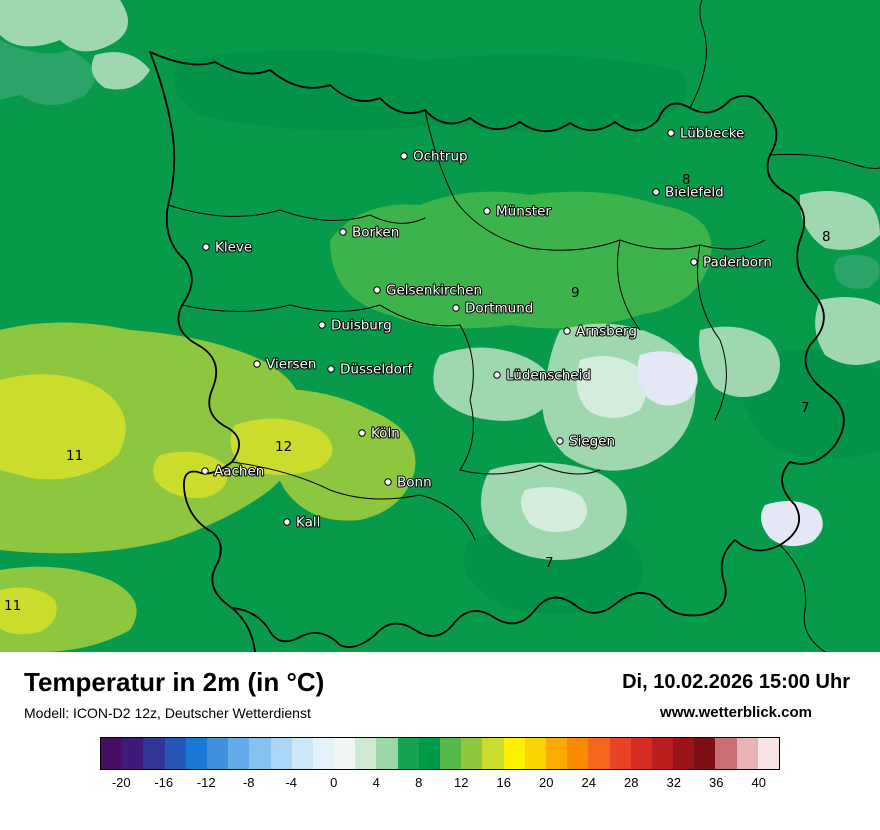 Image resolution: width=880 pixels, height=830 pixels. Describe the element at coordinates (248, 782) in the screenshot. I see `colorbar-tick: -8` at that location.